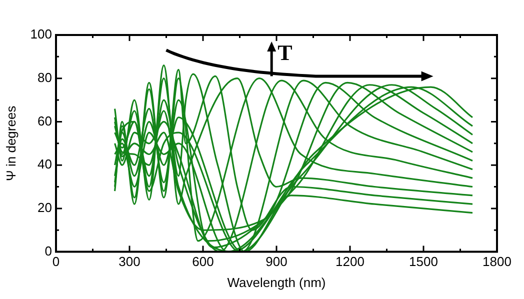 This screenshot has height=299, width=524. Describe the element at coordinates (423, 262) in the screenshot. I see `x-tick-label: 1500` at that location.